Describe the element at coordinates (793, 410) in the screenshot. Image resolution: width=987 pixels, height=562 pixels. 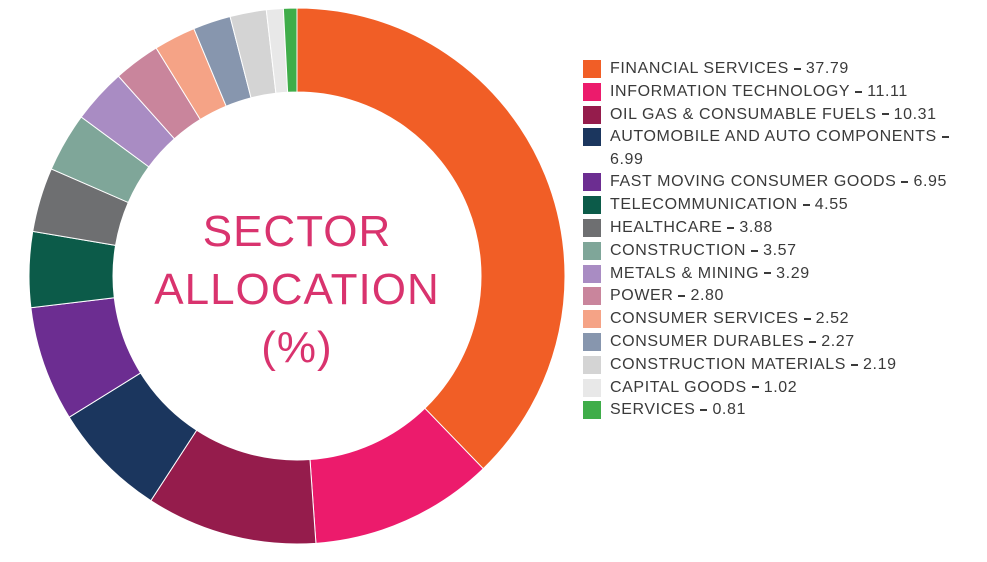
I see `legend-text: SERVICES 0.81` at that location.